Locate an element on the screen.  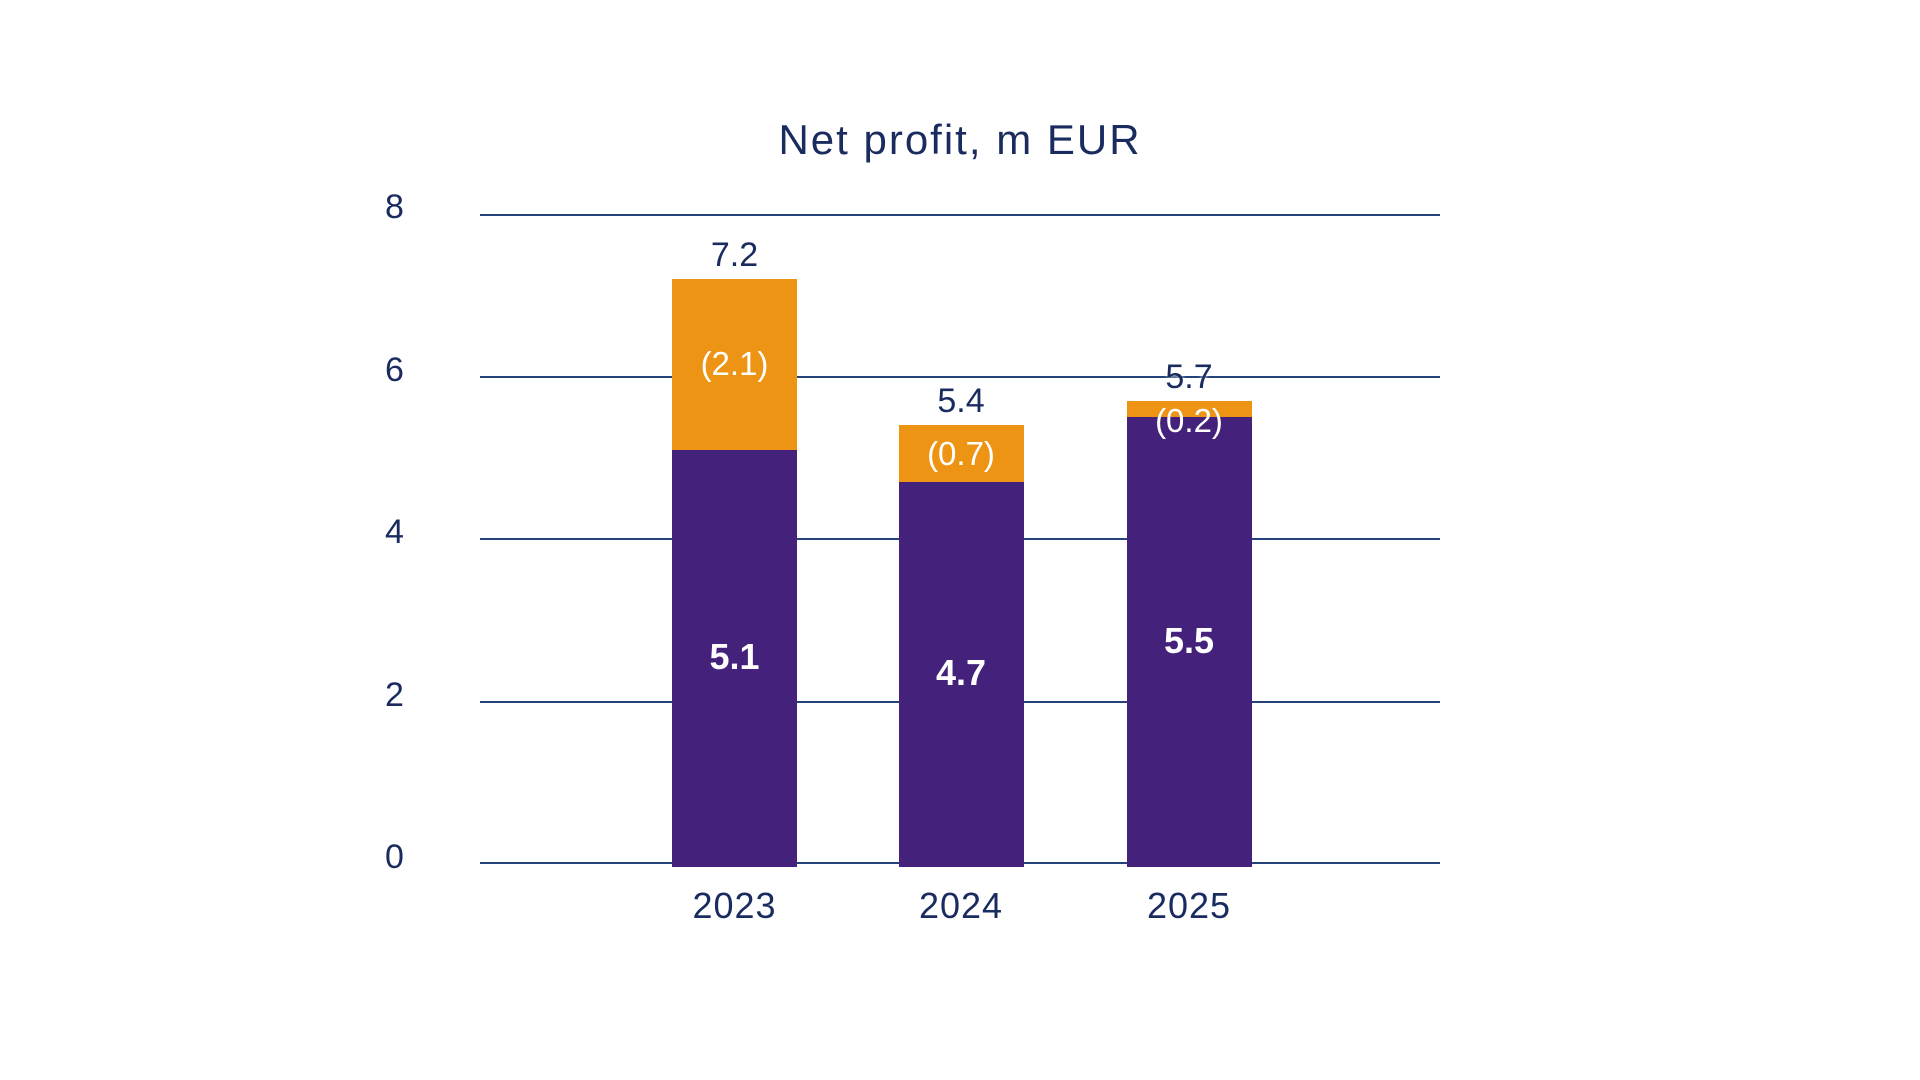
bar-2023-orange-segment is located at coordinates (734, 364).